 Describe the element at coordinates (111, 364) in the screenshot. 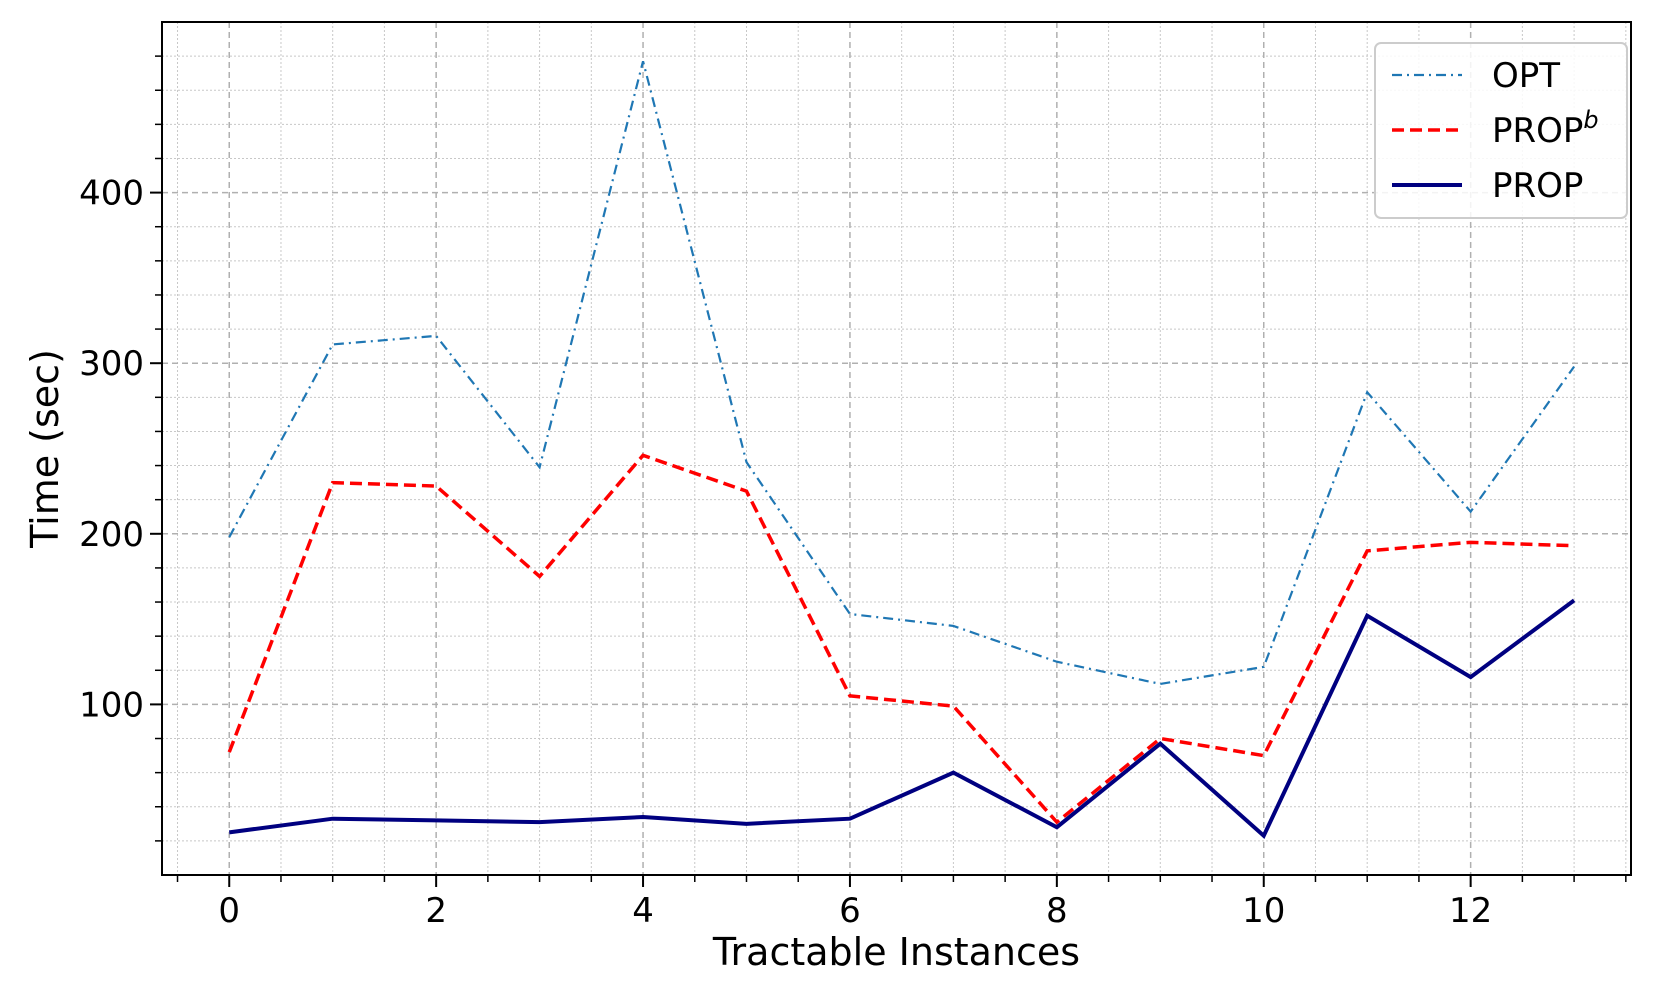

I see `y-tick-label: 300` at that location.